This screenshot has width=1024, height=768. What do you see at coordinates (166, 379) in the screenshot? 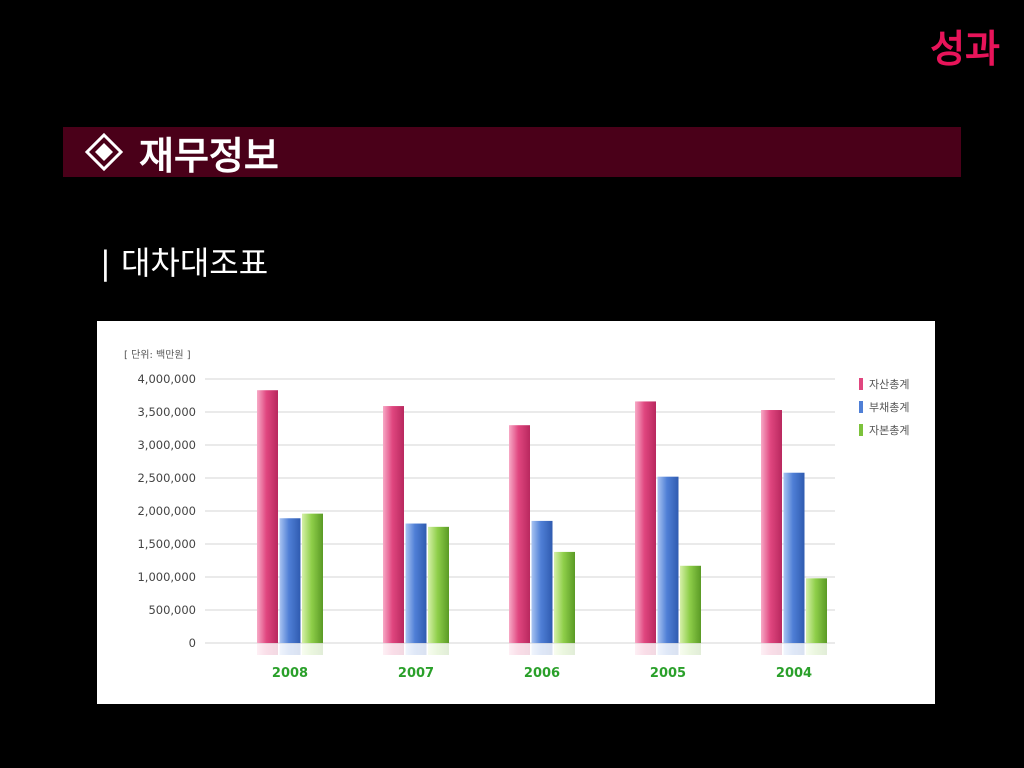
I see `y-tick-label: 4,000,000` at bounding box center [166, 379].